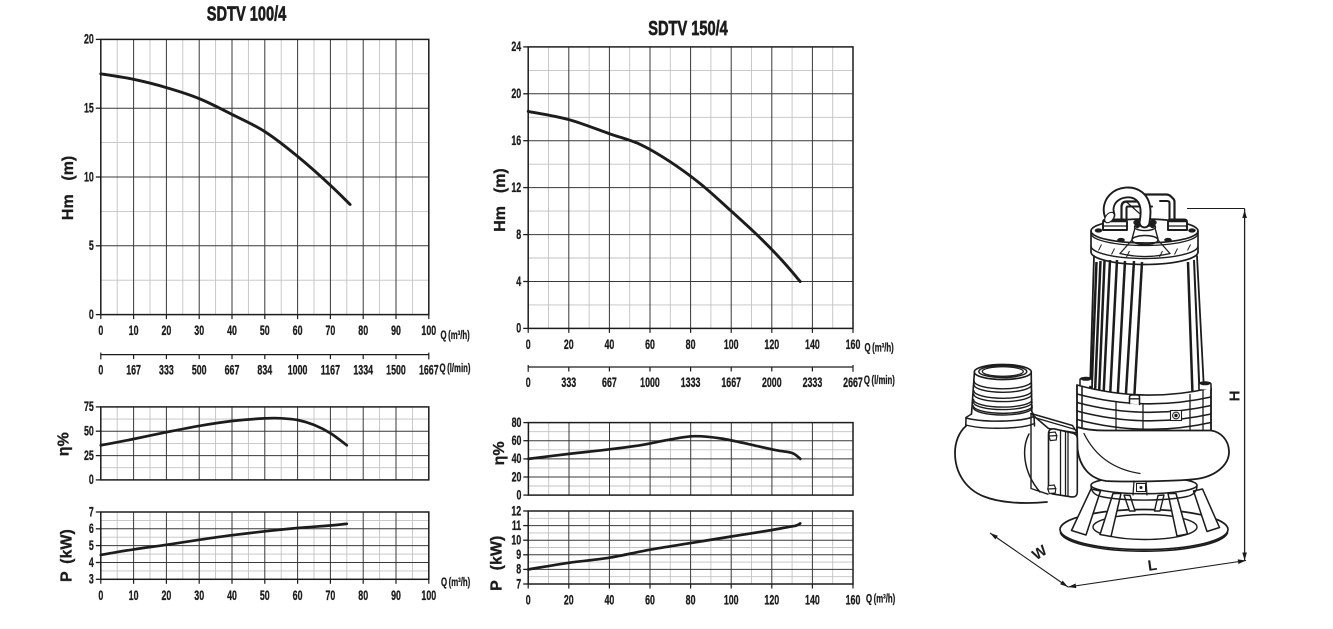  I want to click on svg-text: 11, so click(517, 526).